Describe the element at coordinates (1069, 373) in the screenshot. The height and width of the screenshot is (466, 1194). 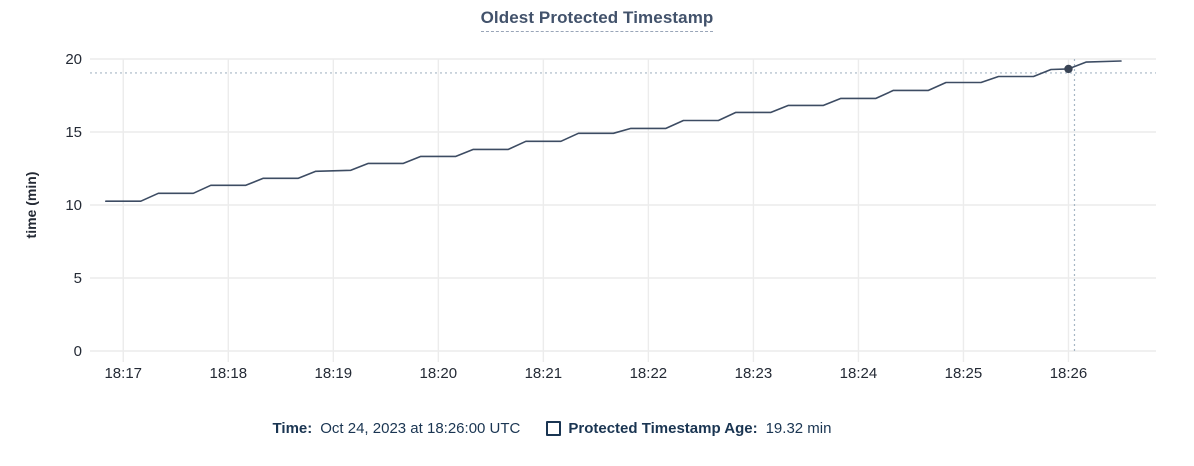
I see `x-tick-label: 18:26` at that location.